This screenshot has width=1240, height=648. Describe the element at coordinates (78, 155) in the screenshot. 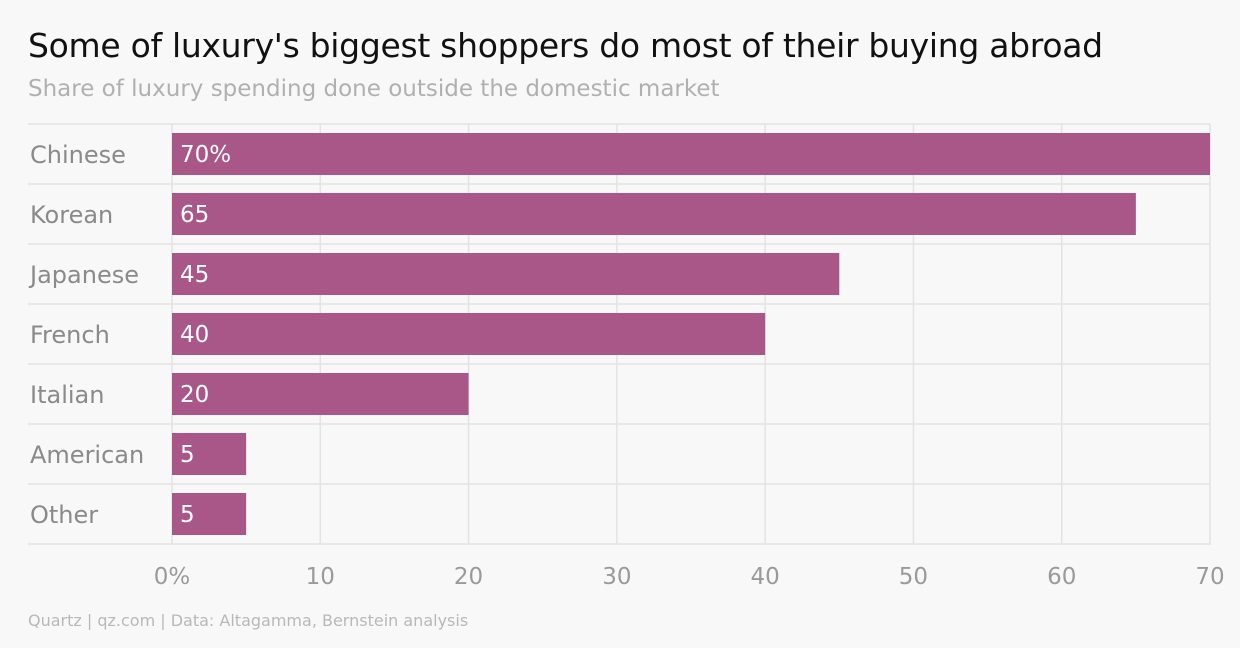

I see `category-label: Chinese` at that location.